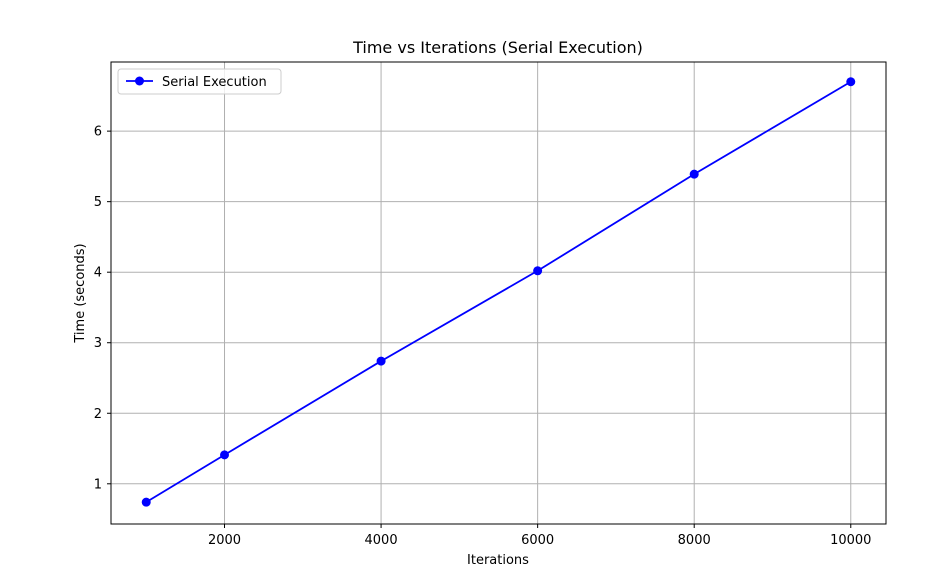 This screenshot has height=580, width=950. What do you see at coordinates (694, 540) in the screenshot?
I see `x-tick-label: 8000` at bounding box center [694, 540].